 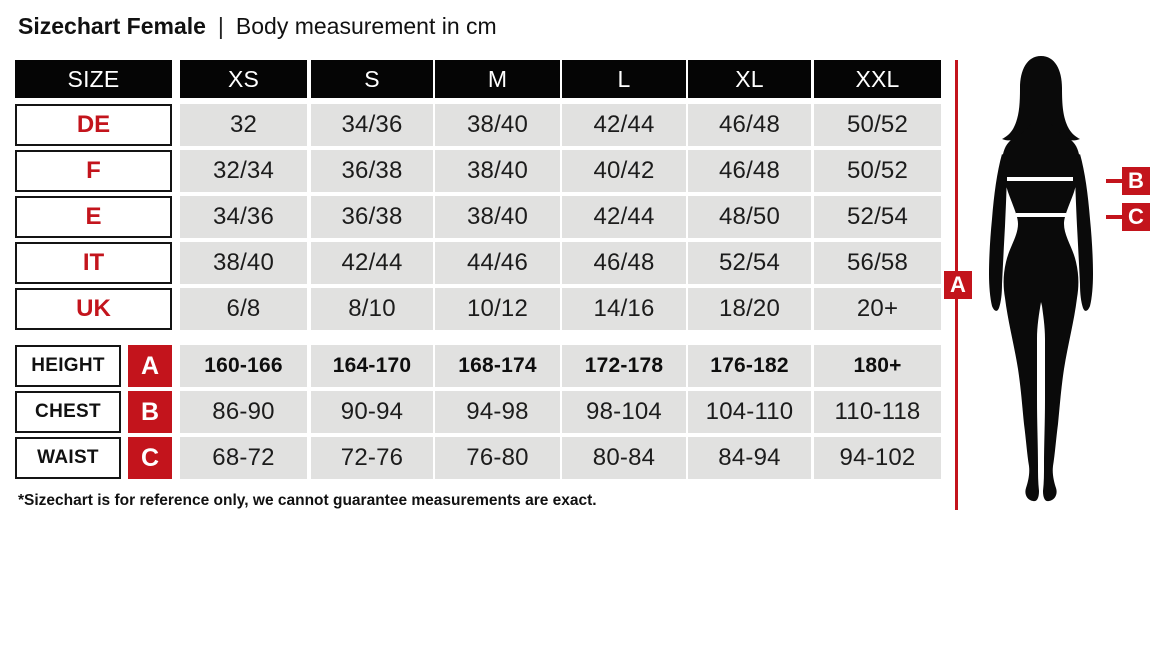 I want to click on table-row-de: DE 32 34/36 38/40 42/44 46/48 50/52, so click(x=480, y=125).